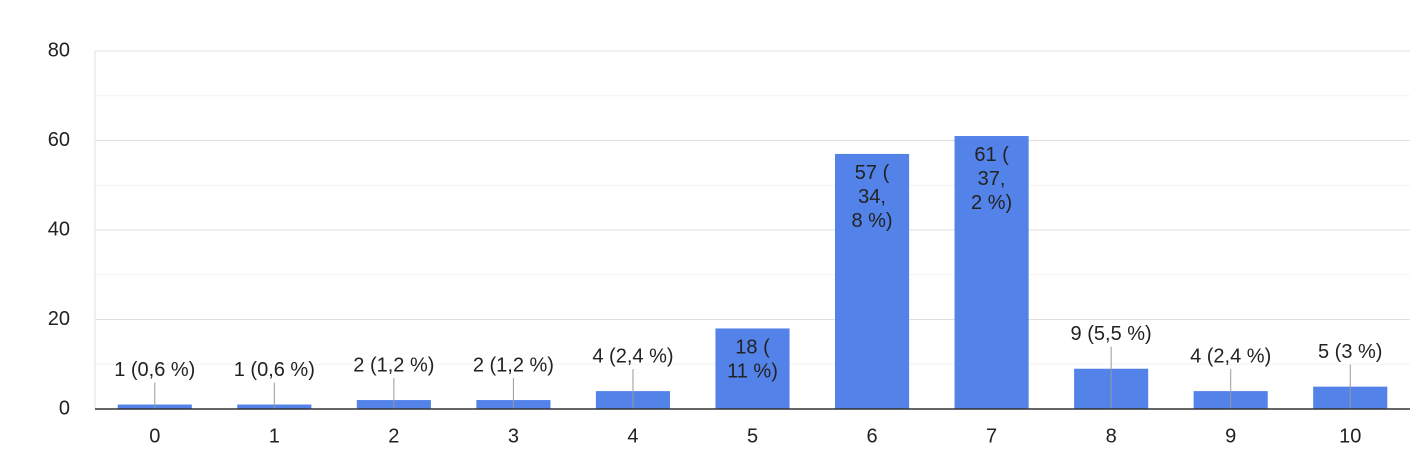  I want to click on x-tick-label: 8, so click(1111, 436).